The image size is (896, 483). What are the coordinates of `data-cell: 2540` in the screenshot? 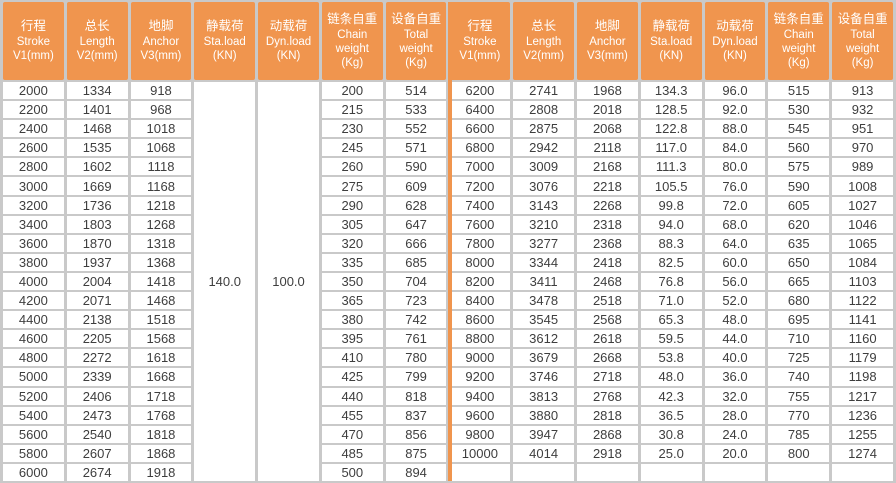 It's located at (97, 434).